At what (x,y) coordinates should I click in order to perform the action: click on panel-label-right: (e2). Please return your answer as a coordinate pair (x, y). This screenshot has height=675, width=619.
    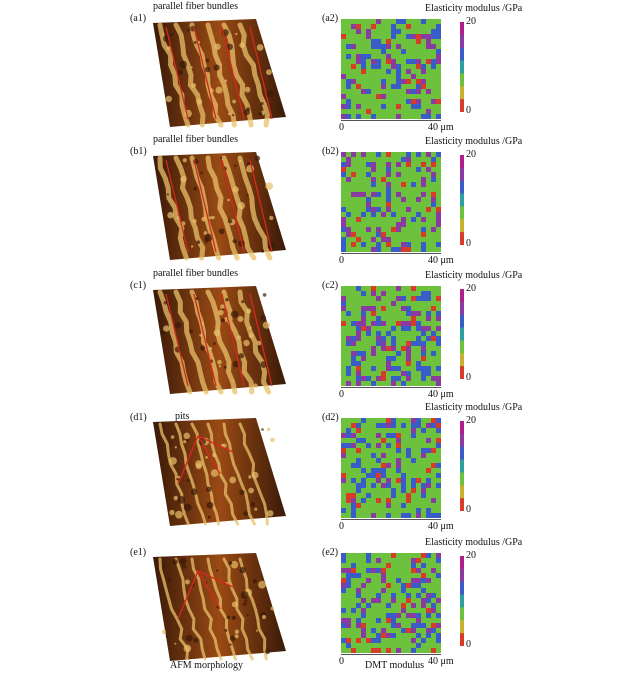
    Looking at the image, I should click on (330, 552).